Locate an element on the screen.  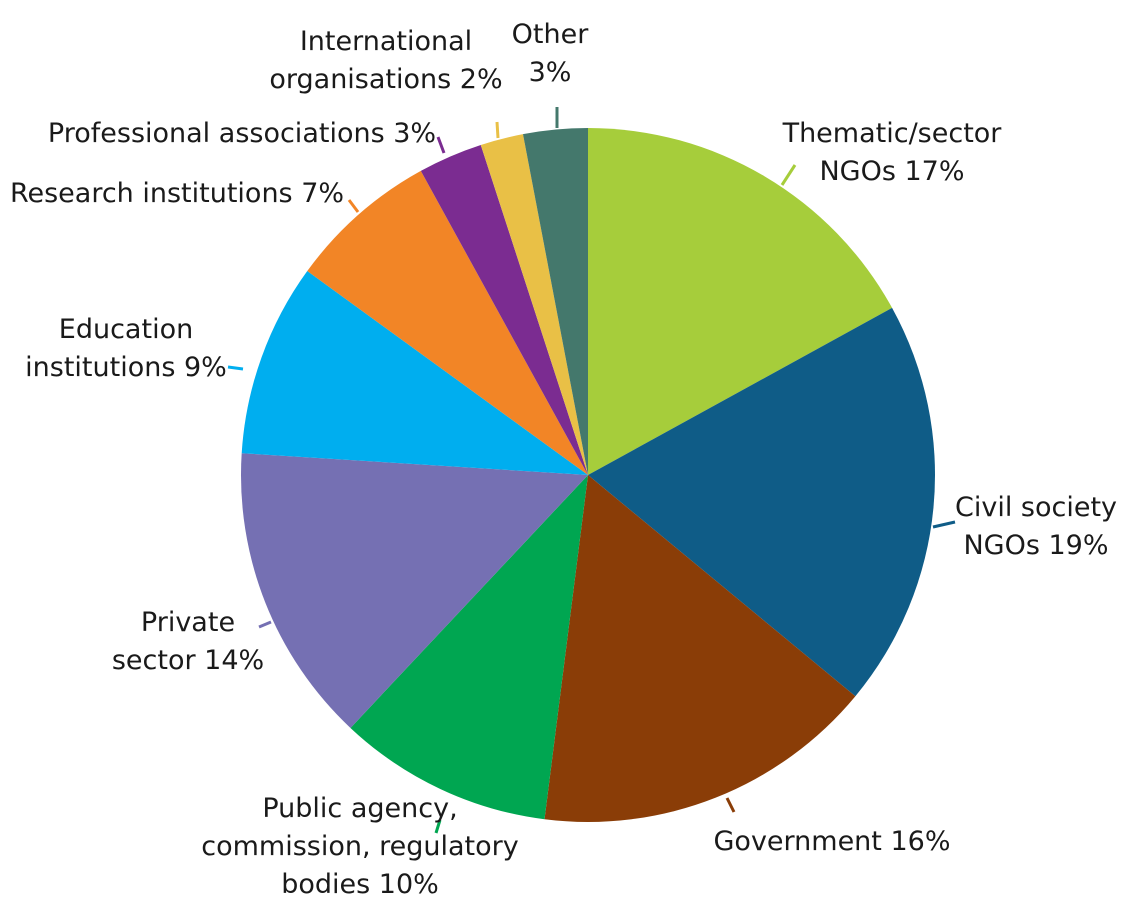
slice-label-9-line-1: International is located at coordinates (386, 41).